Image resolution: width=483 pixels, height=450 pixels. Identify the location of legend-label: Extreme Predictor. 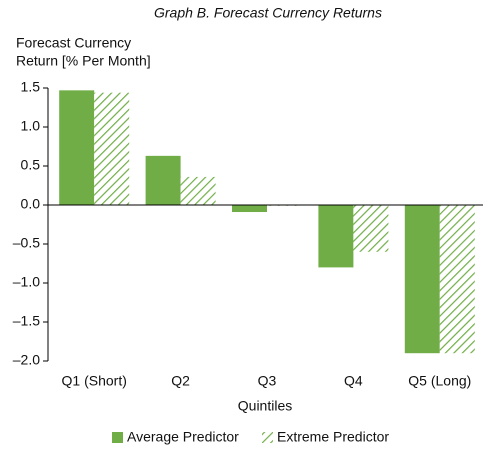
(333, 437).